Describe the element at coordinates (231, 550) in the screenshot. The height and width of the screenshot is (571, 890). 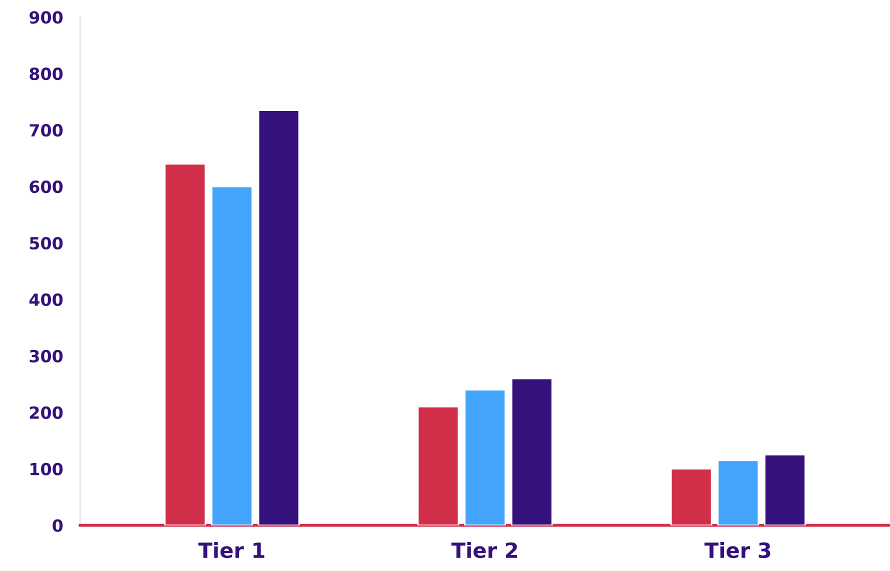
I see `x-tick-label: Tier 1` at that location.